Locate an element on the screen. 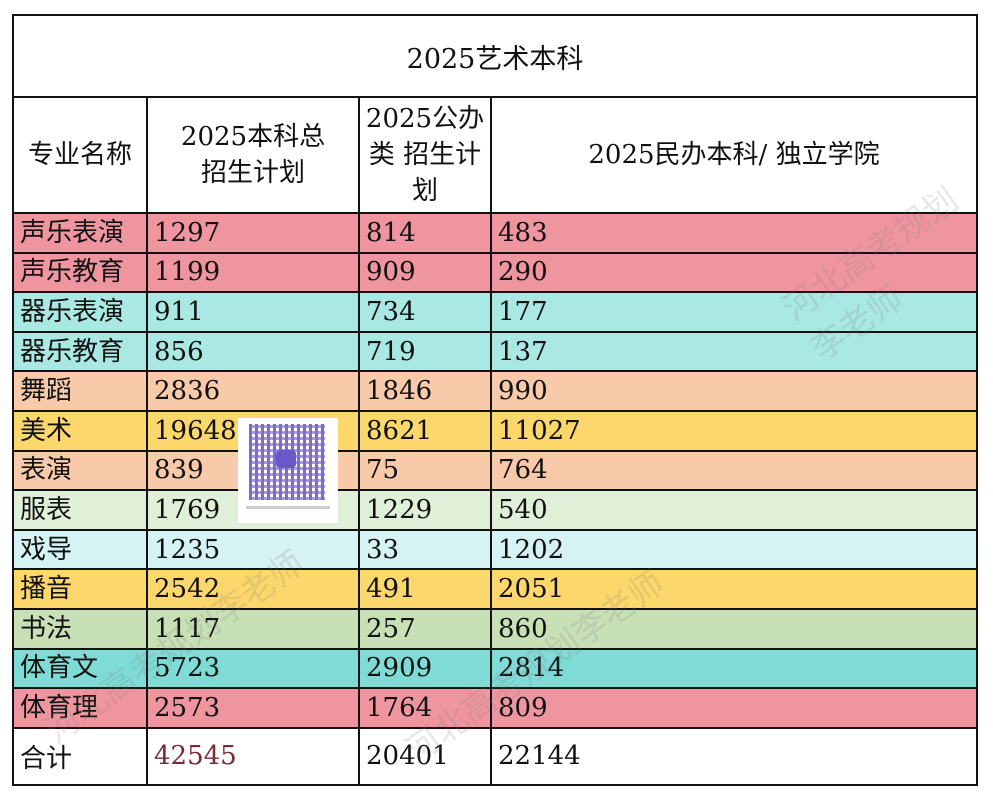 This screenshot has width=993, height=800. total-cell: 2542 is located at coordinates (253, 589).